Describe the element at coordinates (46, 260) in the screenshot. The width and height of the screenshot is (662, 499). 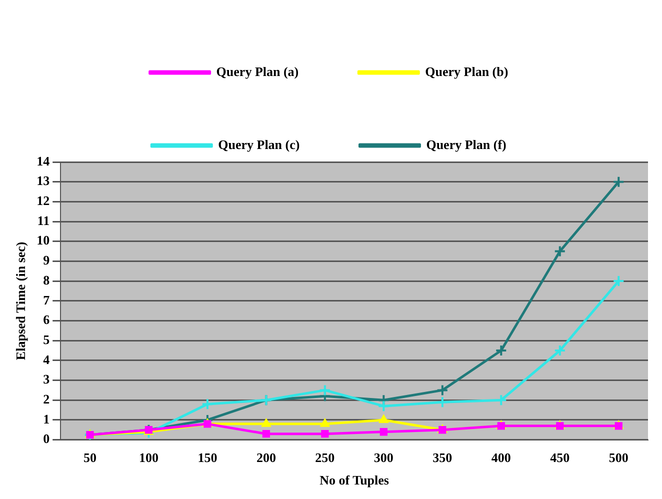
I see `y-tick-label: 9` at that location.